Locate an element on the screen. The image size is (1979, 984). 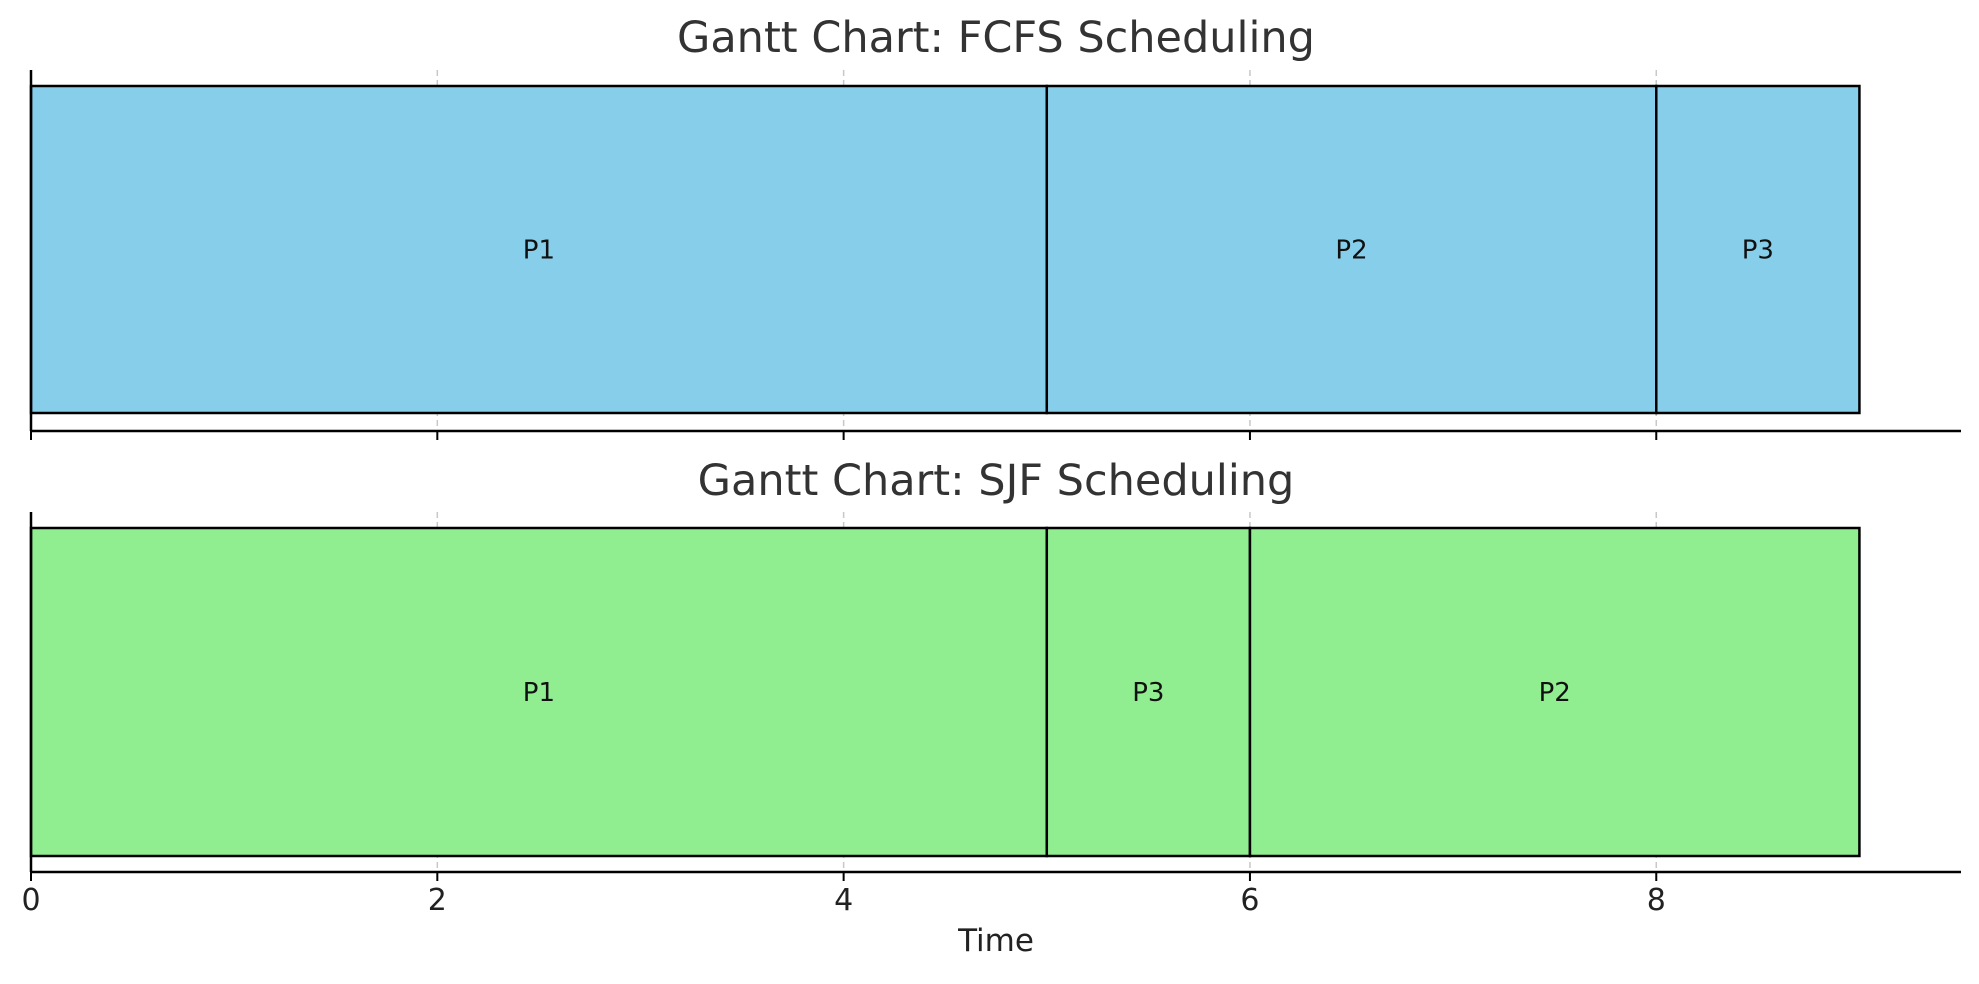
sjf-x-tick-label: 4 is located at coordinates (843, 900).